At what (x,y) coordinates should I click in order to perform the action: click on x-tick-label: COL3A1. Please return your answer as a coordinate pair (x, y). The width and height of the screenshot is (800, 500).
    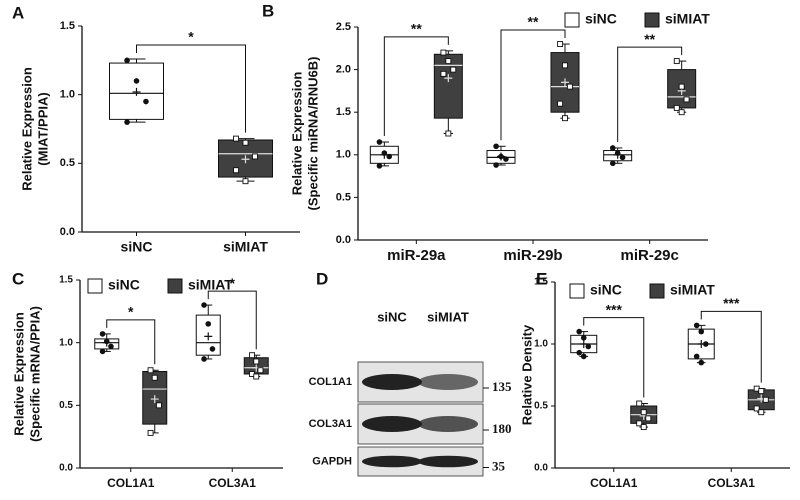
    Looking at the image, I should click on (233, 483).